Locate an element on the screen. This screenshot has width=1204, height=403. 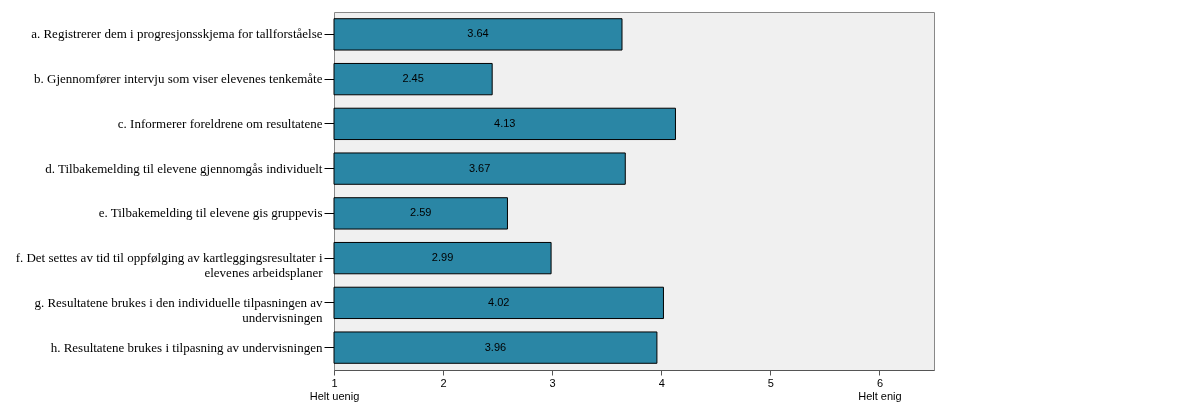
y-tick-label: c. Informerer foreldrene om resultatene is located at coordinates (220, 123).